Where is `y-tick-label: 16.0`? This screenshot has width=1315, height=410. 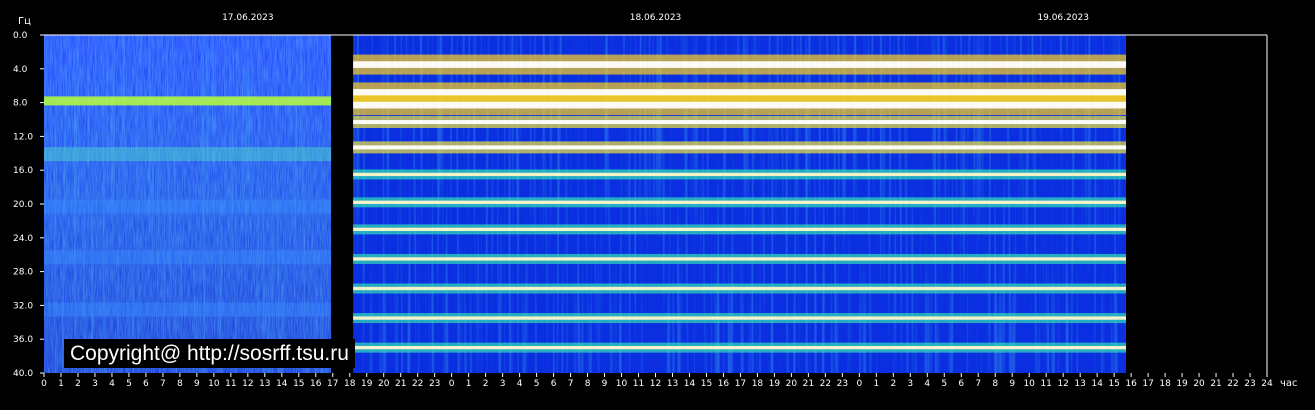
y-tick-label: 16.0 is located at coordinates (23, 171).